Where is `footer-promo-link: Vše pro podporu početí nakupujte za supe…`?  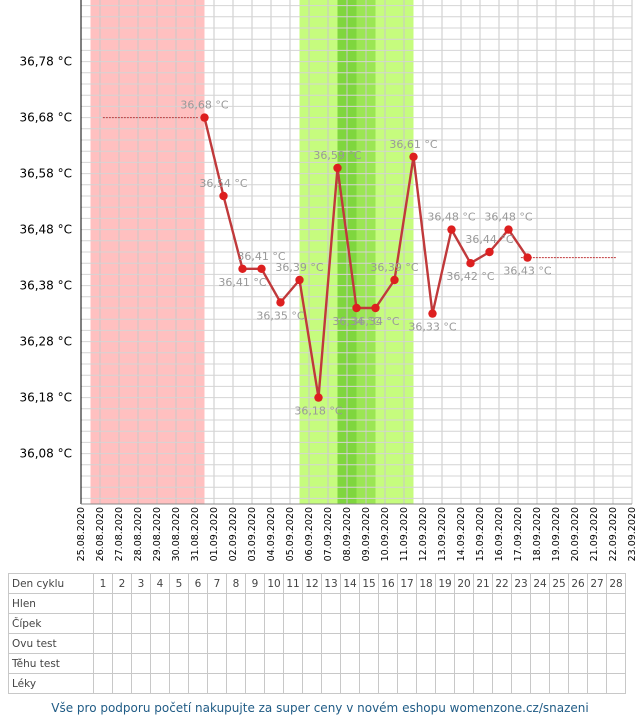
footer-promo-link: Vše pro podporu početí nakupujte za supe… is located at coordinates (320, 708).